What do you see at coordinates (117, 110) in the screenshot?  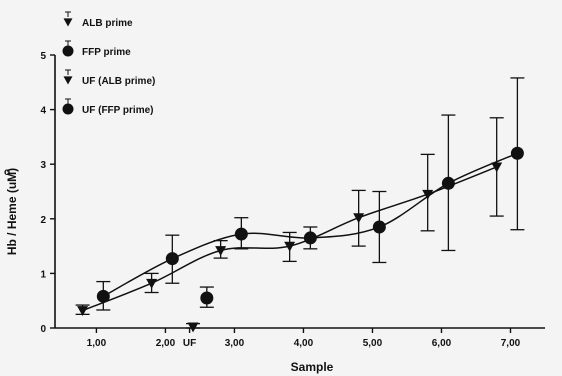 I see `legend-label: UF (FFP prime)` at bounding box center [117, 110].